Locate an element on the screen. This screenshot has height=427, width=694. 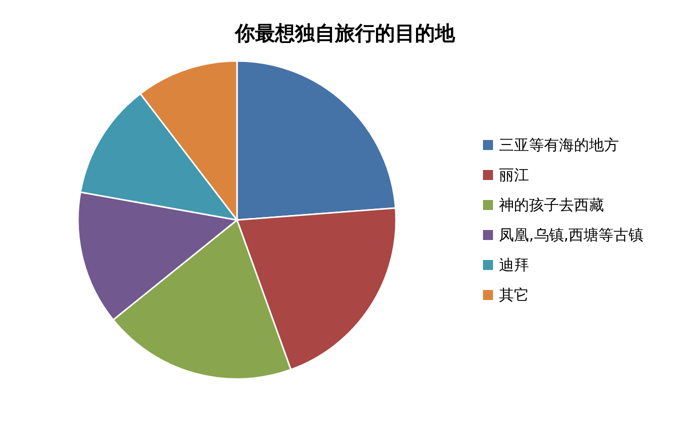
legend-label: 神的孩子去西藏 is located at coordinates (551, 205).